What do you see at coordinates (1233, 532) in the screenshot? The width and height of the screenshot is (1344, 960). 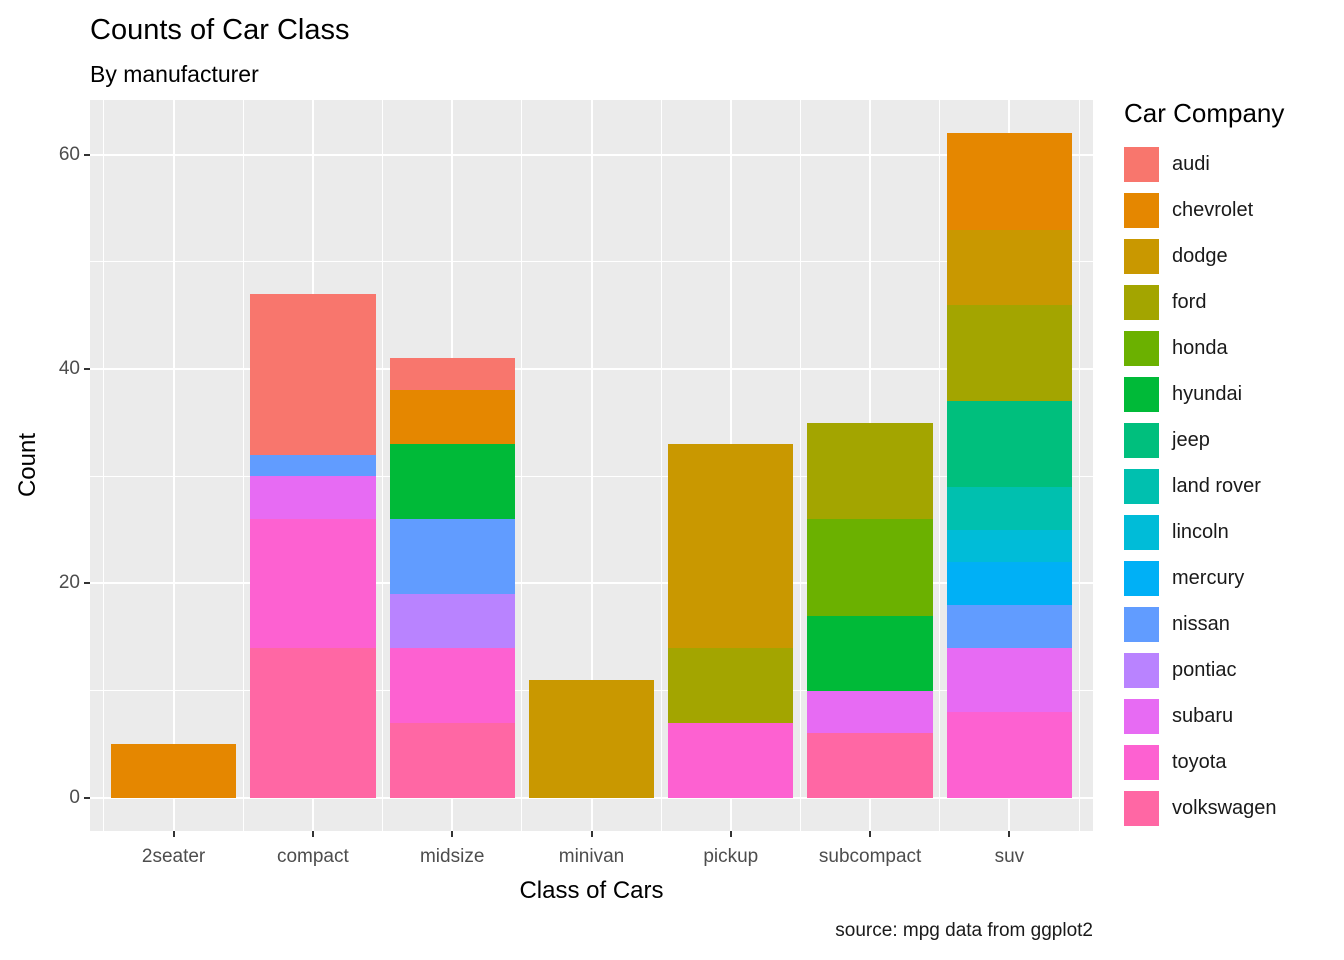 I see `legend-item-lincoln: lincoln` at bounding box center [1233, 532].